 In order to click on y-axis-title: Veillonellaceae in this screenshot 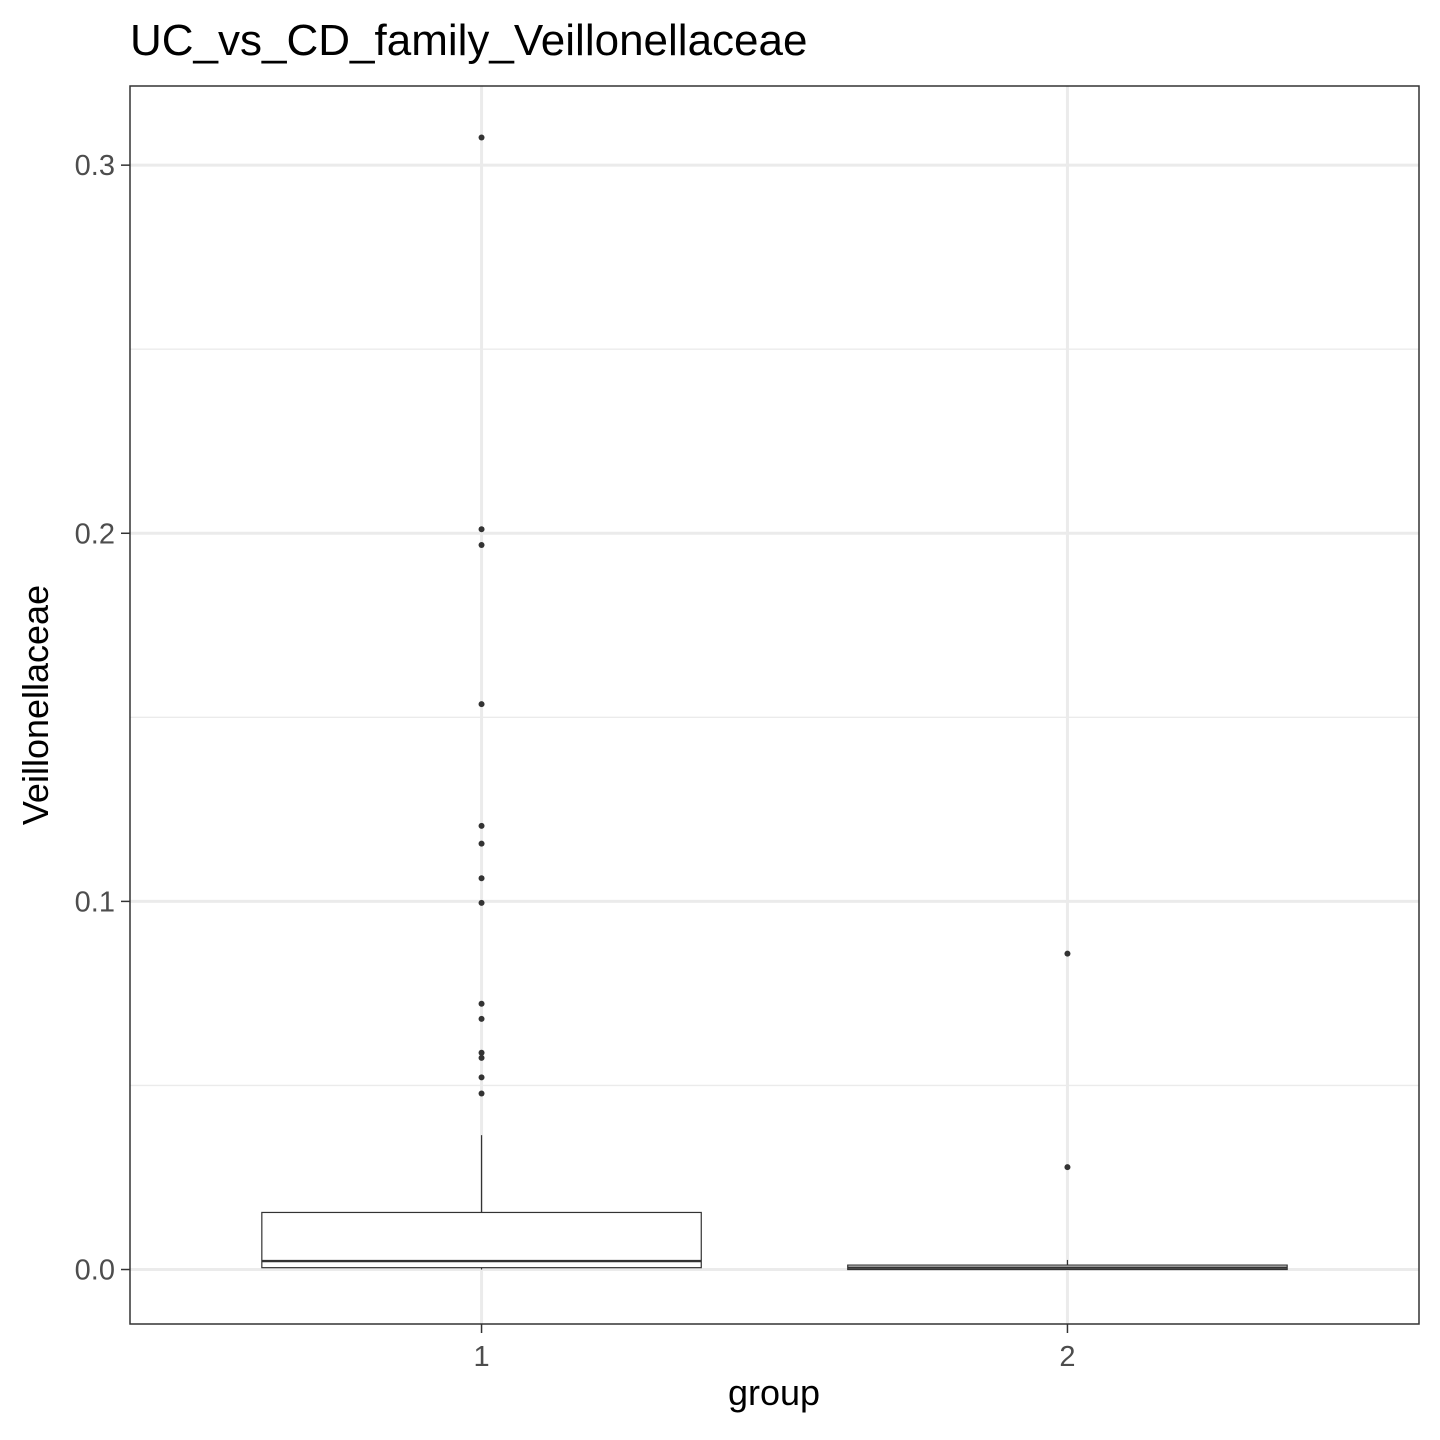, I will do `click(35, 705)`.